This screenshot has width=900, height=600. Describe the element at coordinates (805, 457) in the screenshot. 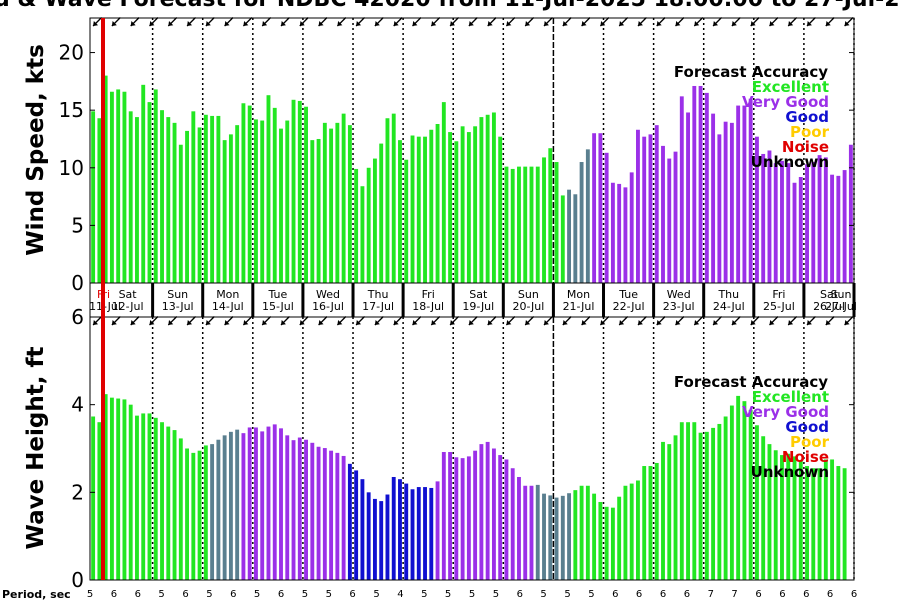

I see `legend-item-noise: Noise` at that location.